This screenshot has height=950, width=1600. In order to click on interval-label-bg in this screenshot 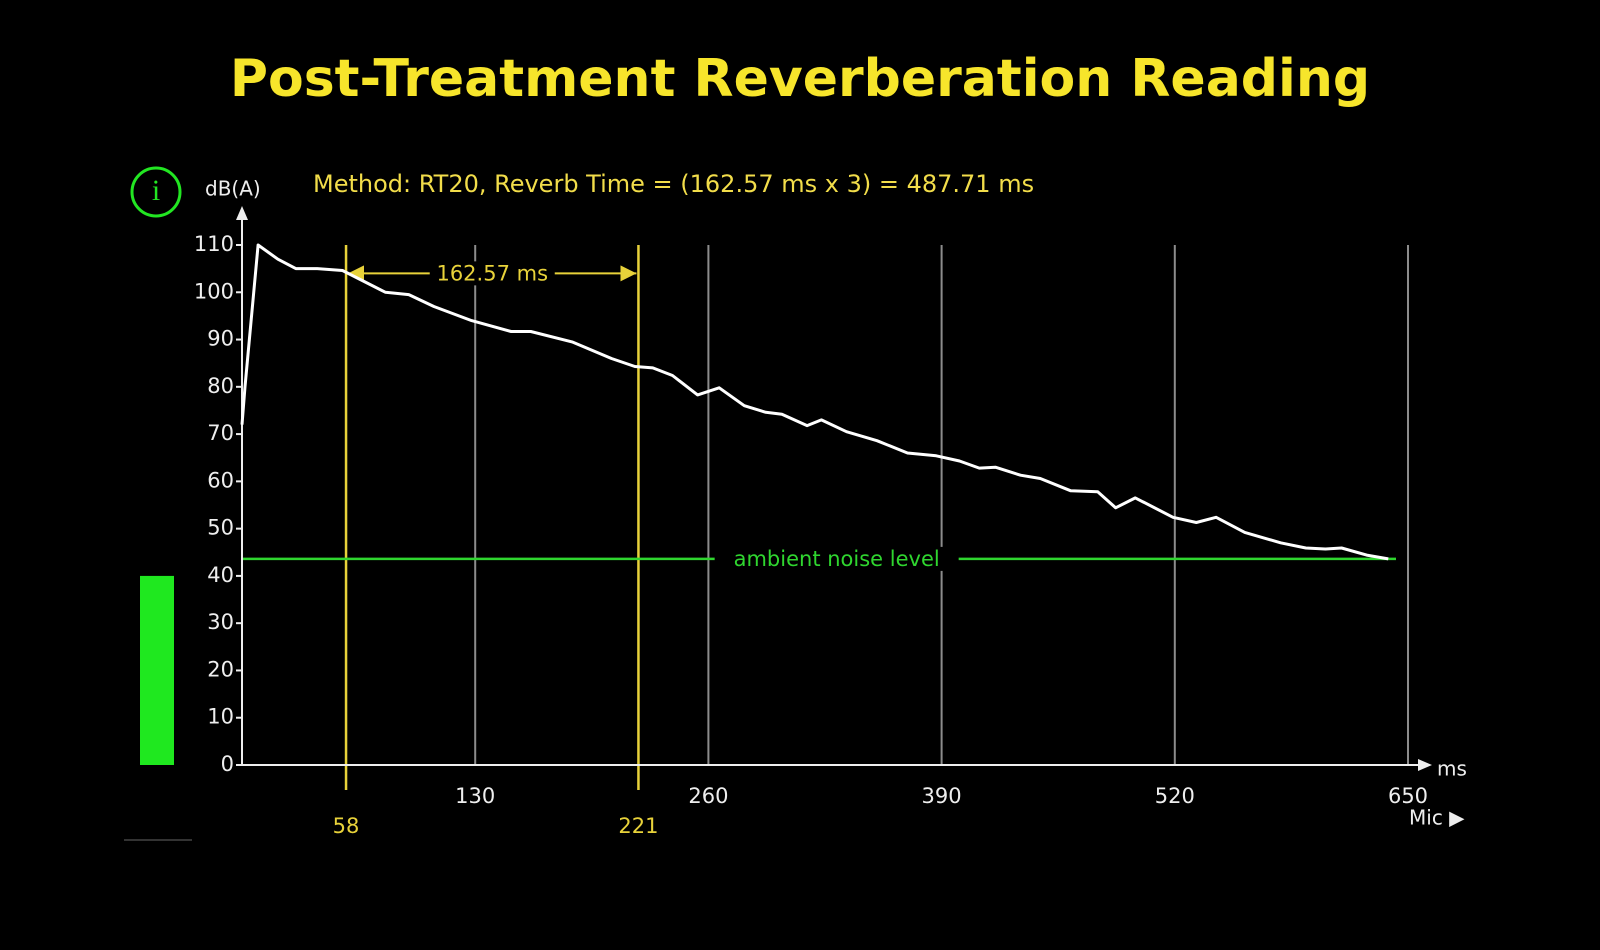, I will do `click(492, 273)`.